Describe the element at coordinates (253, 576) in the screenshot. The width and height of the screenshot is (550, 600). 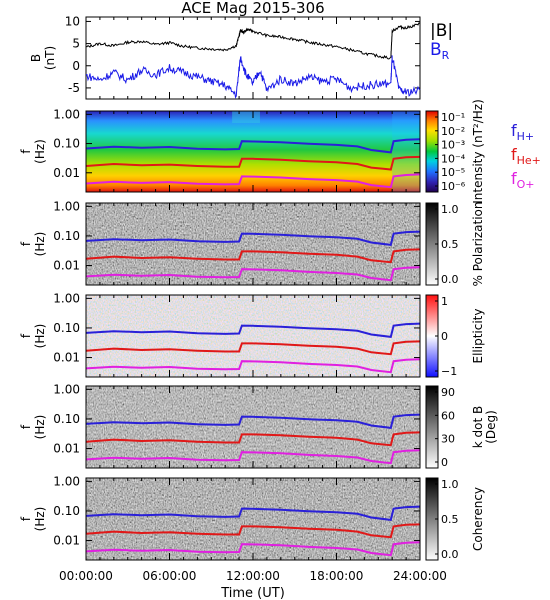
I see `x-tick-label: 12:00:00` at that location.